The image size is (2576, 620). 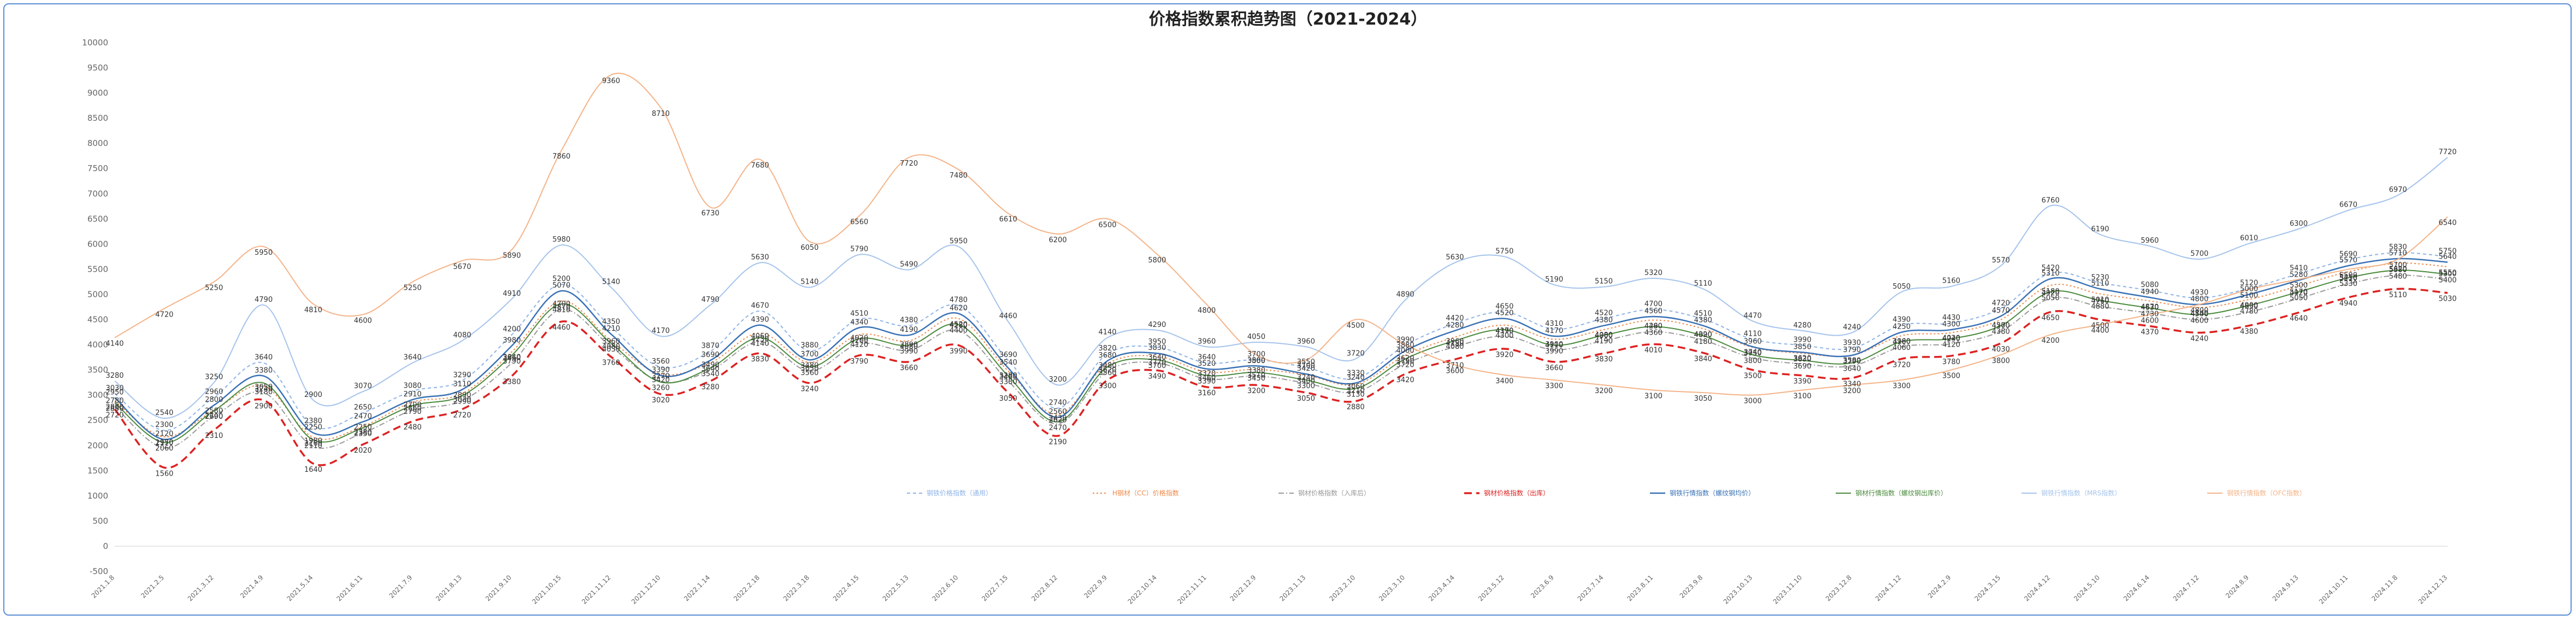 What do you see at coordinates (959, 176) in the screenshot?
I see `data-label: 7480` at bounding box center [959, 176].